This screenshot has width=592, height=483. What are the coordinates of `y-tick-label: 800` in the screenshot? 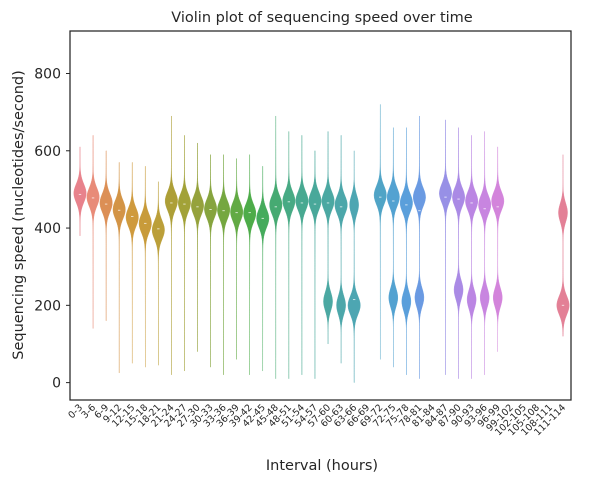 It's located at (47, 75).